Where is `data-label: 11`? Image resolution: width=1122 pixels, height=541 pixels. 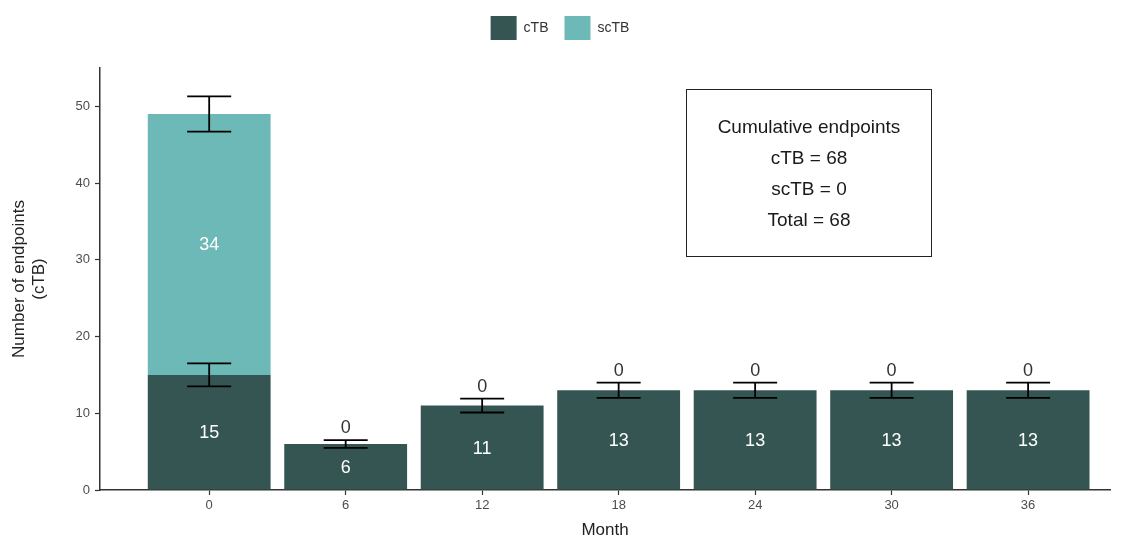
data-label: 11 is located at coordinates (482, 447).